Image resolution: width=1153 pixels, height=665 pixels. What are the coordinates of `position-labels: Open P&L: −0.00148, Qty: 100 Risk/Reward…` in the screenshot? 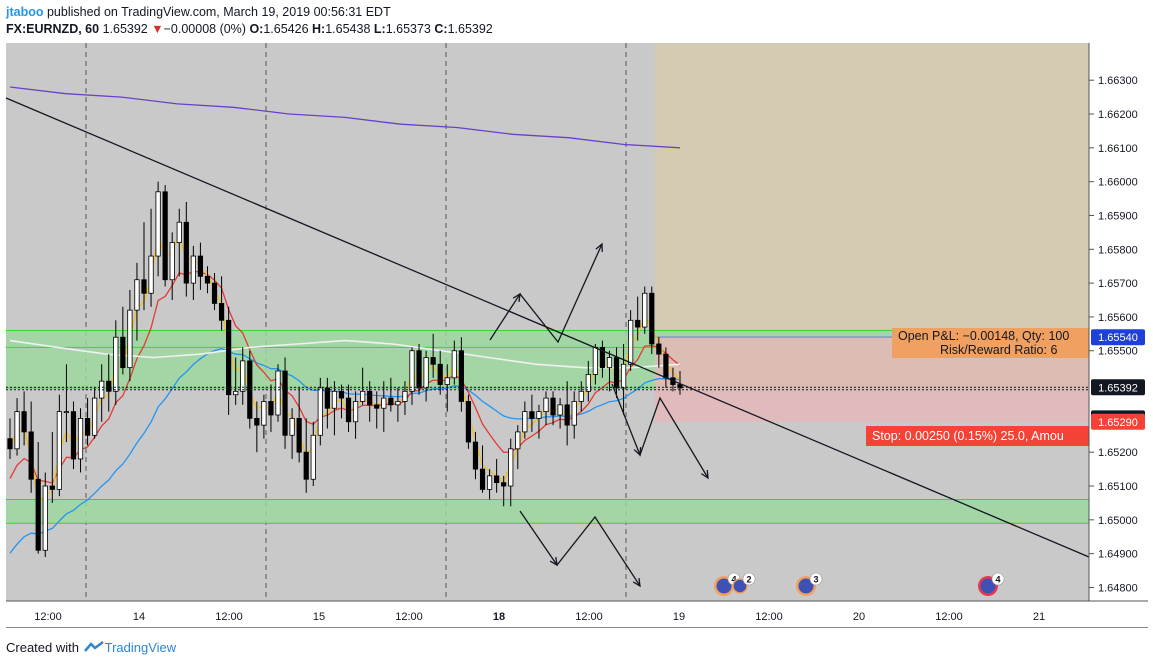 It's located at (977, 387).